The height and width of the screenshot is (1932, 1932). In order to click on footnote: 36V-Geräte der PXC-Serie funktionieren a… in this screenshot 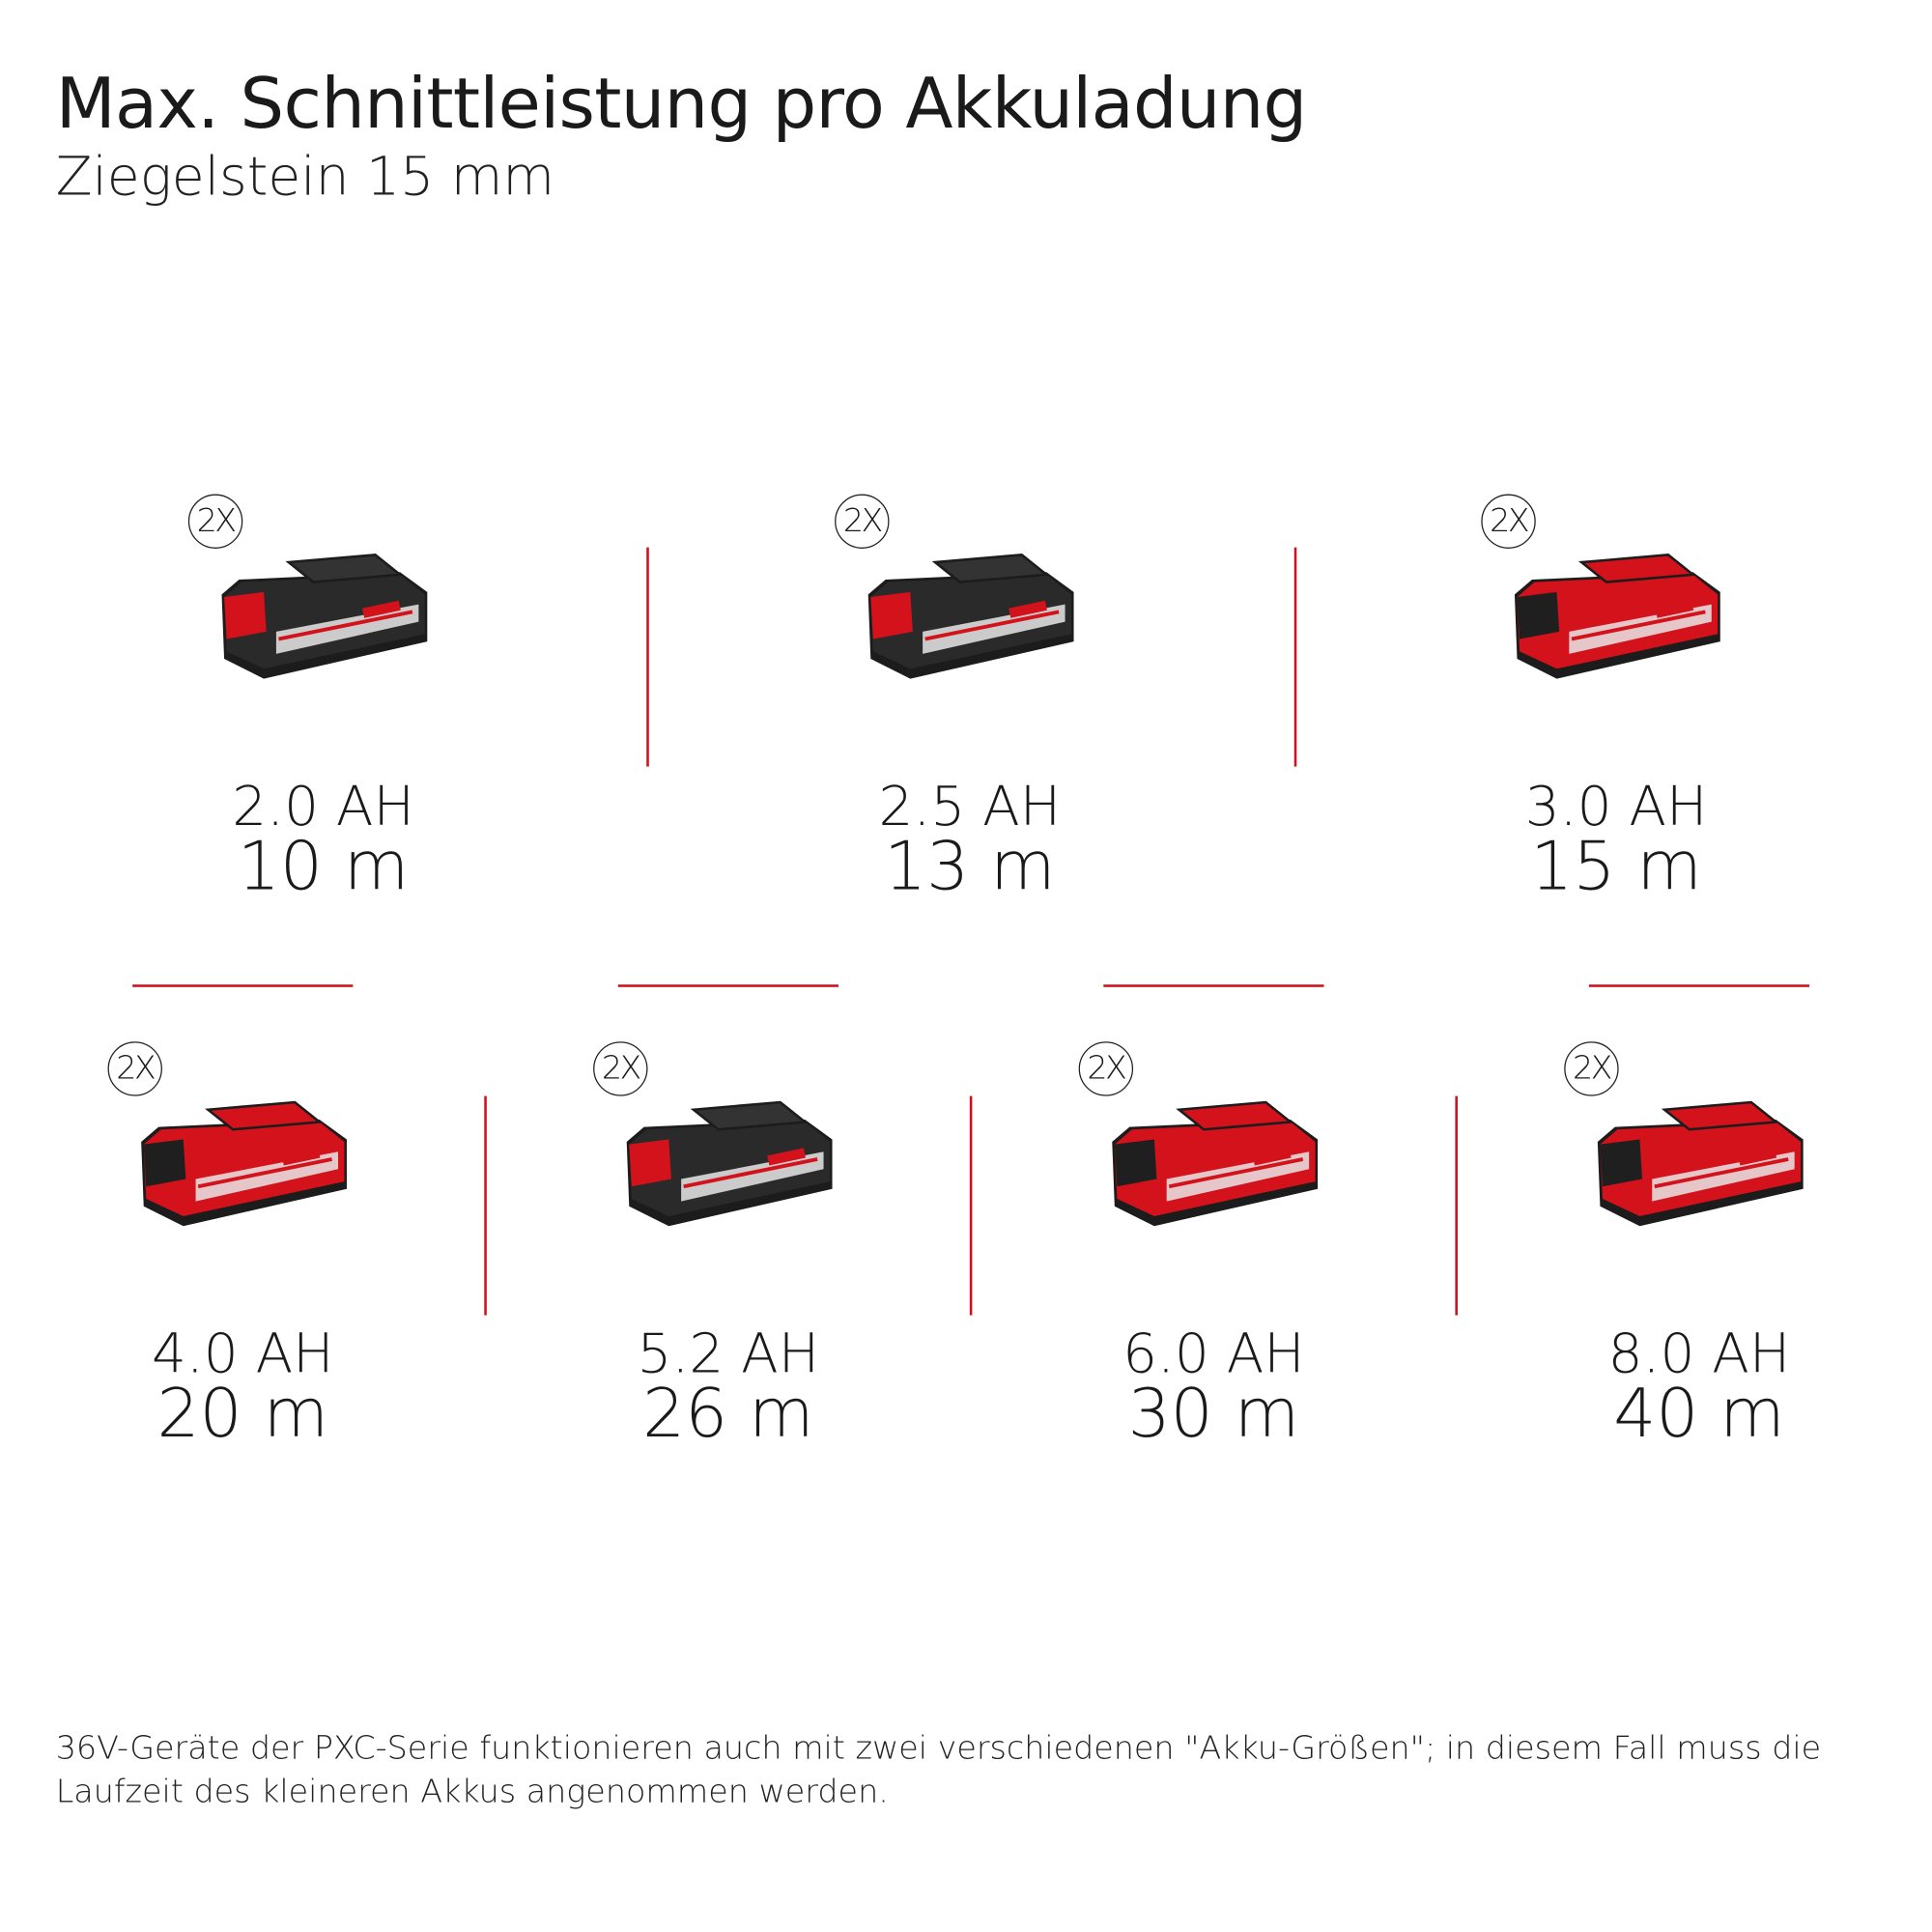, I will do `click(938, 1770)`.